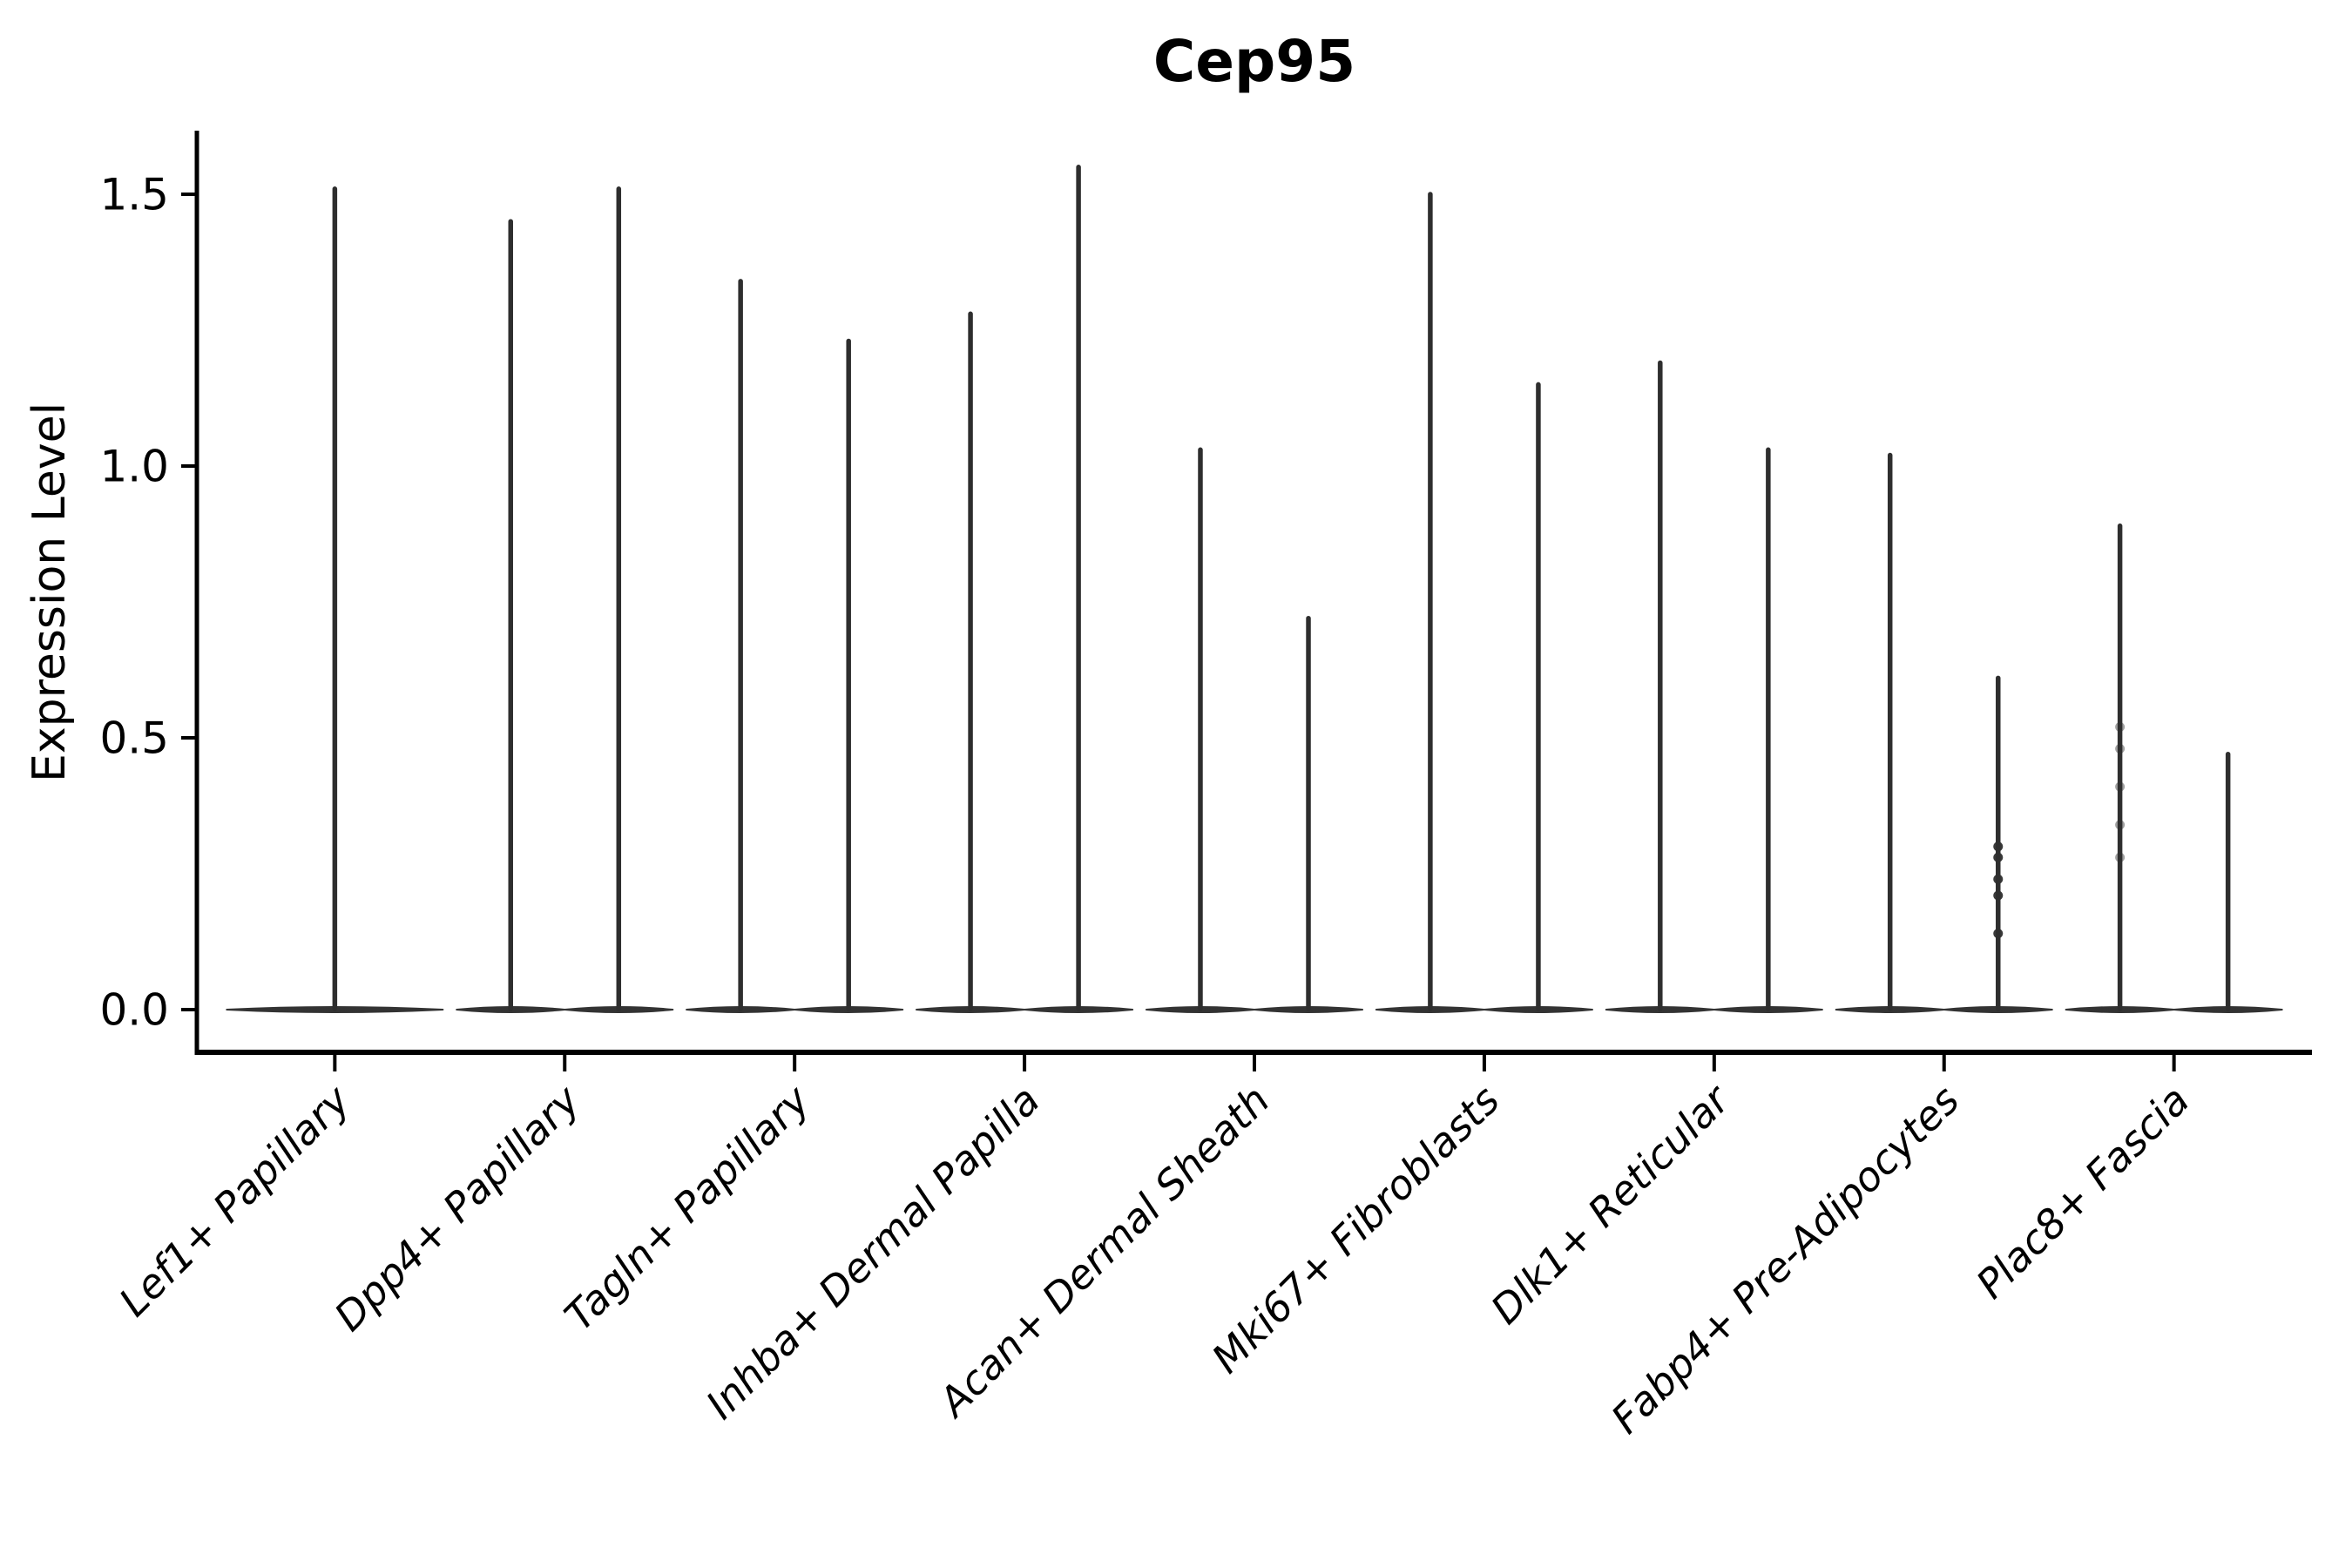  What do you see at coordinates (688, 1208) in the screenshot?
I see `x-tick-label: Tagln+ Papillary` at bounding box center [688, 1208].